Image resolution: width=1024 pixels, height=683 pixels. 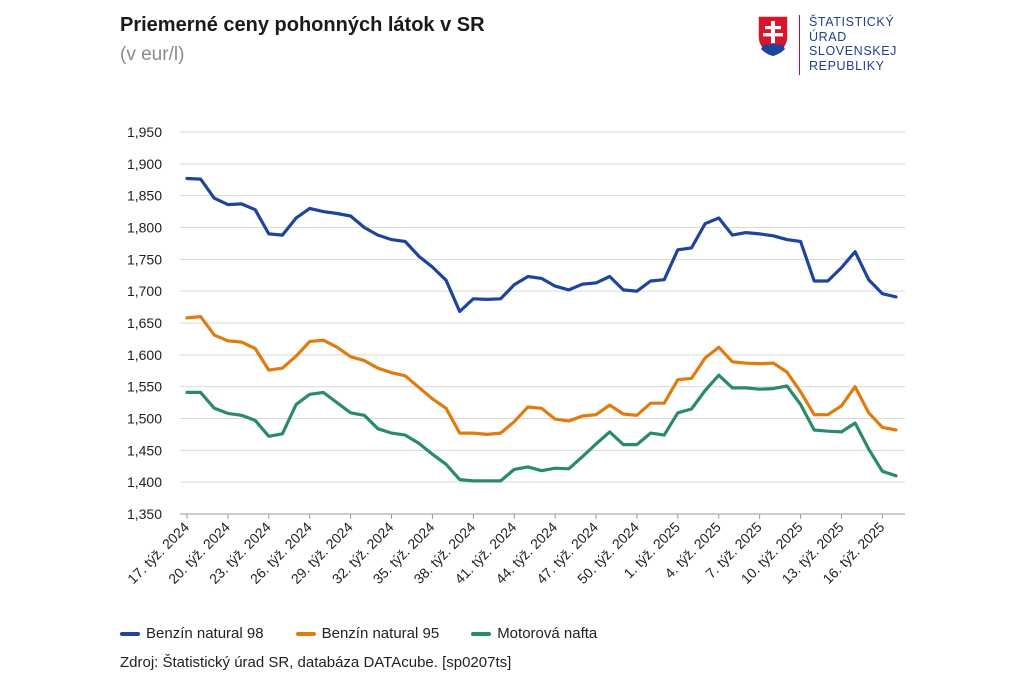 I want to click on chart-title: Priemerné ceny pohonných látok v SR, so click(x=302, y=25).